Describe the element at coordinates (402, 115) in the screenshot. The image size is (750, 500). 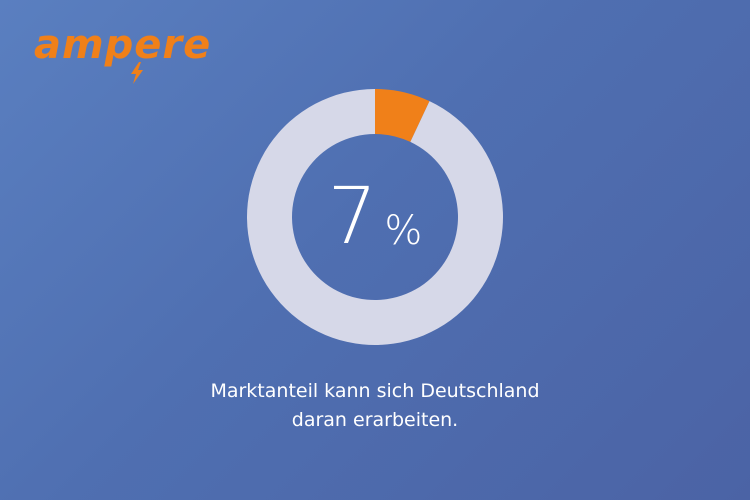
I see `donut-slice-highlight` at that location.